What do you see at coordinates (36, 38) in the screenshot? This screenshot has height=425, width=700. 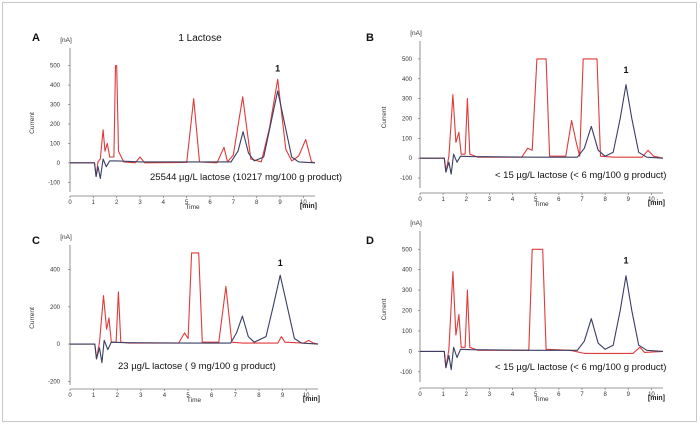 I see `panel-label: A` at bounding box center [36, 38].